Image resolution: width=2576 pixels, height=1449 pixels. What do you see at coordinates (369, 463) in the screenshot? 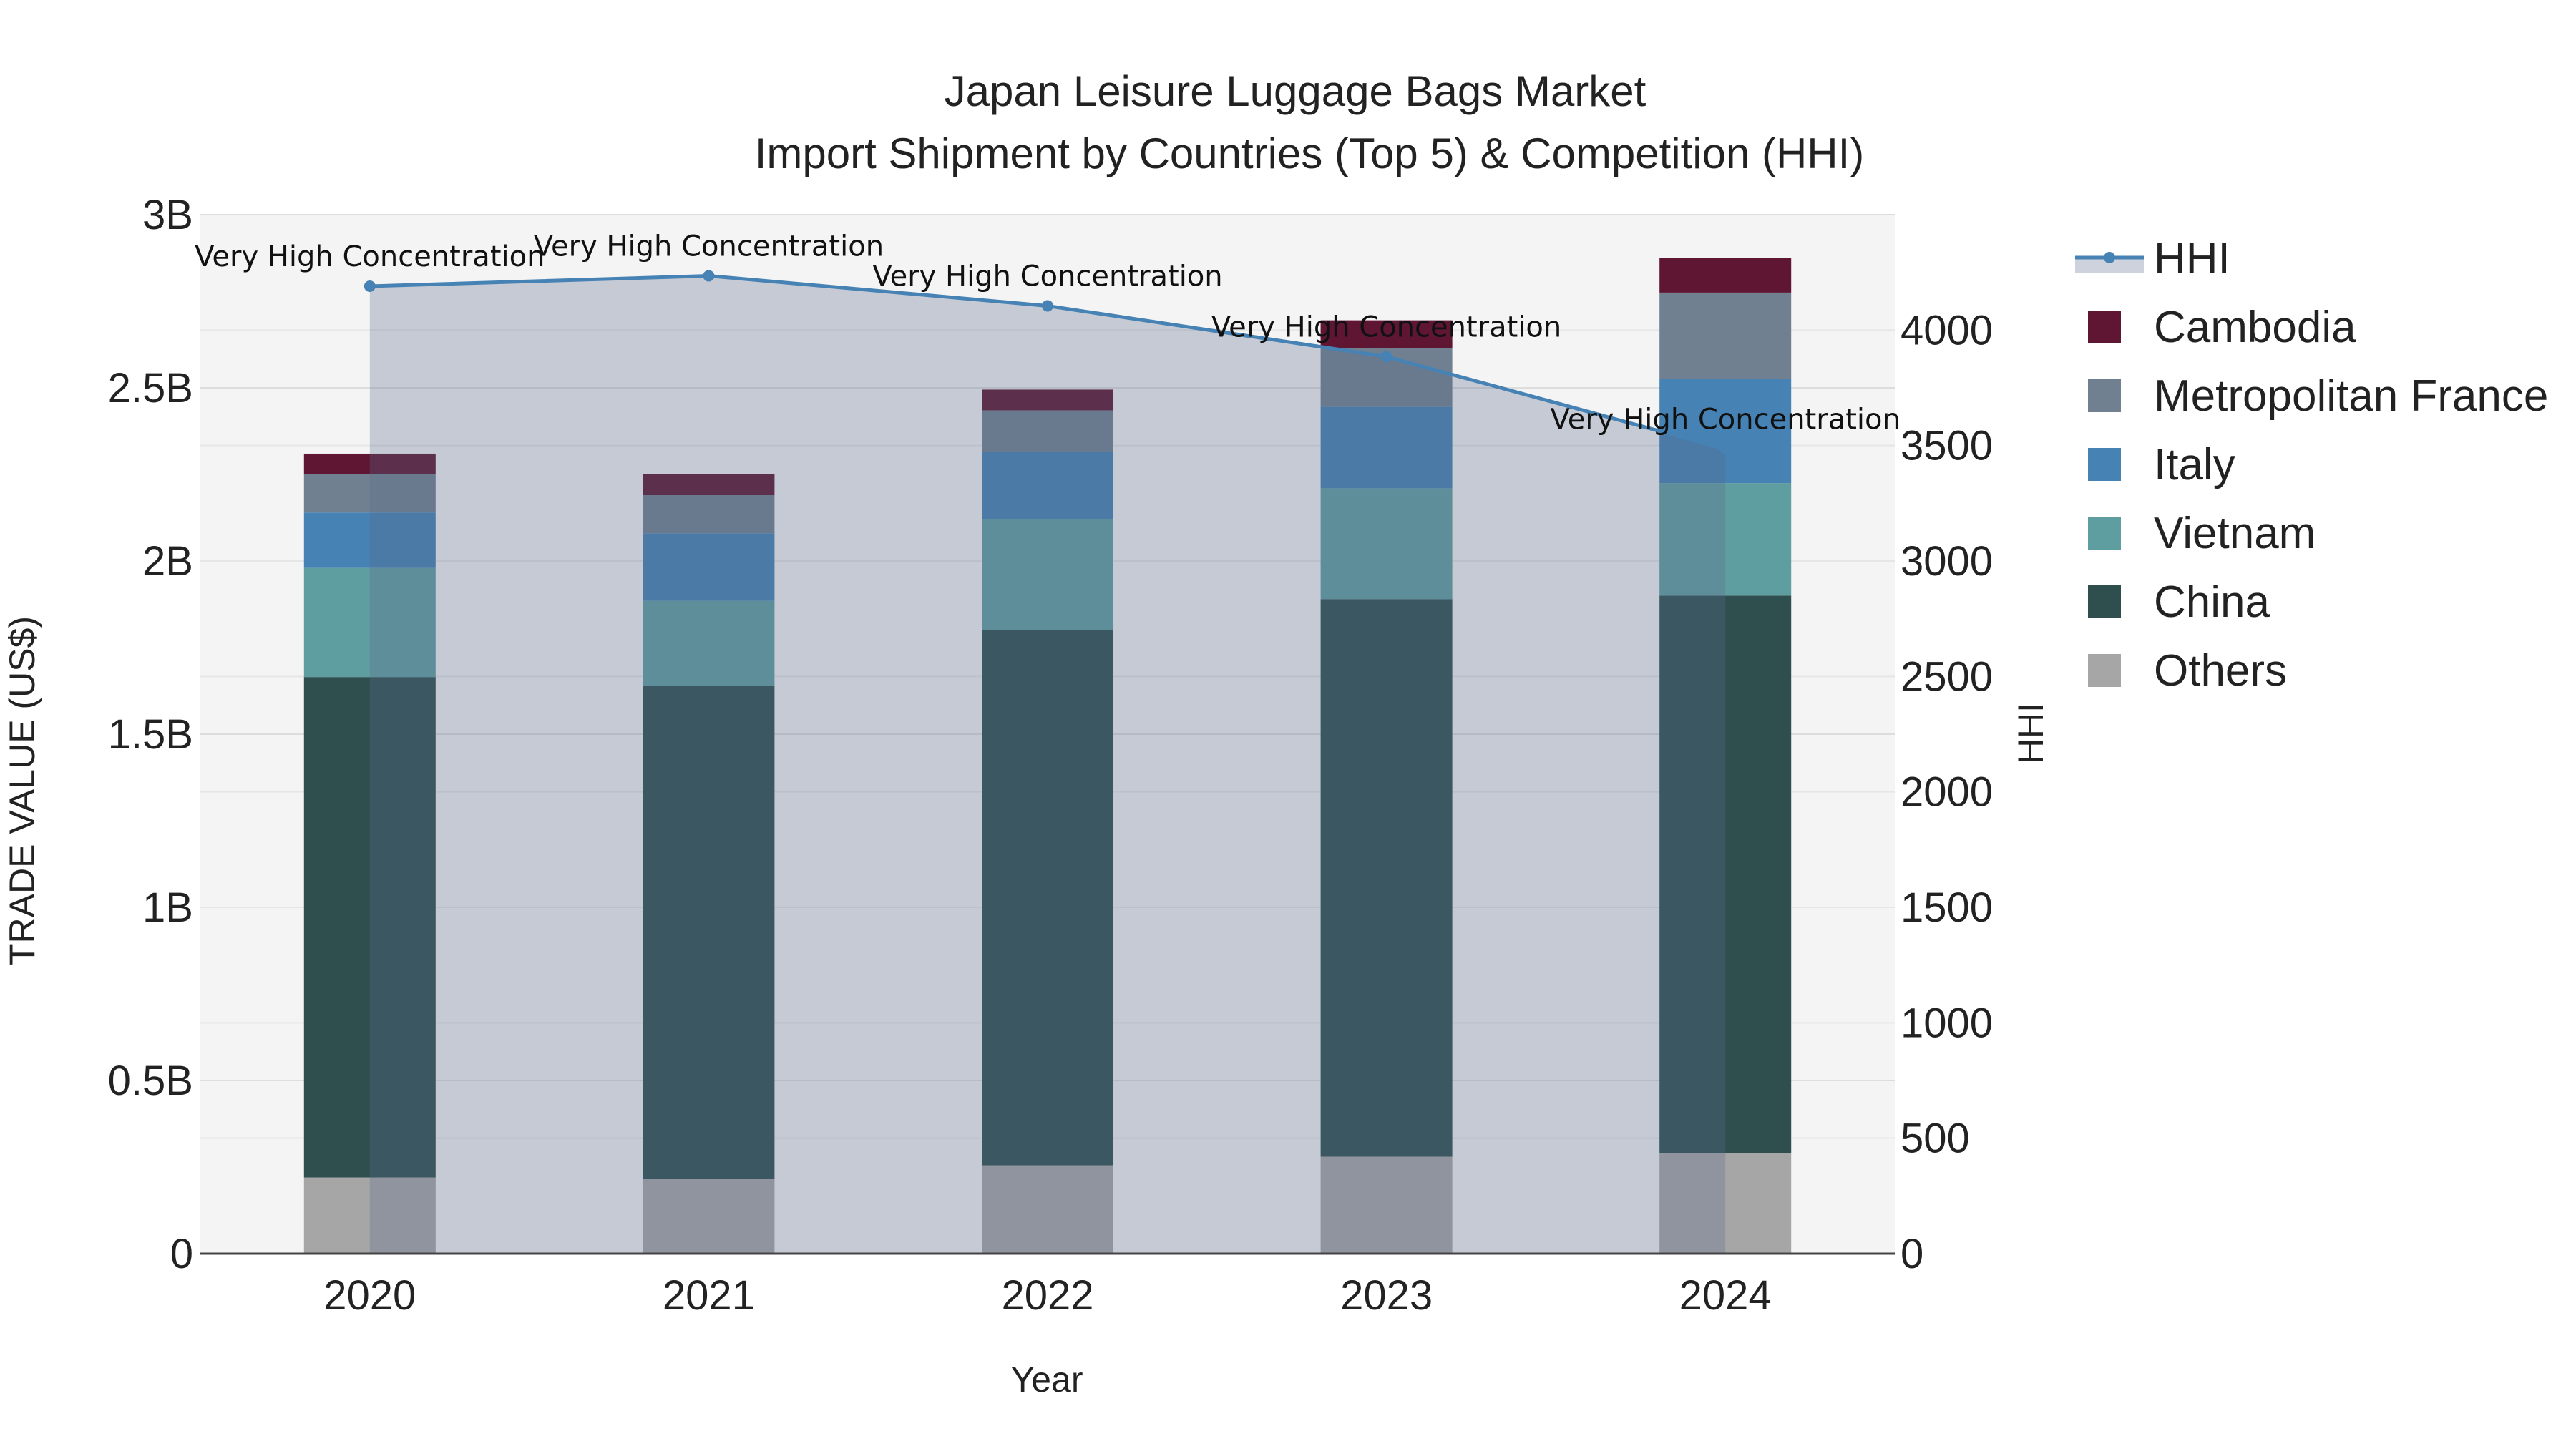
I see `bar-cambodia-2020` at bounding box center [369, 463].